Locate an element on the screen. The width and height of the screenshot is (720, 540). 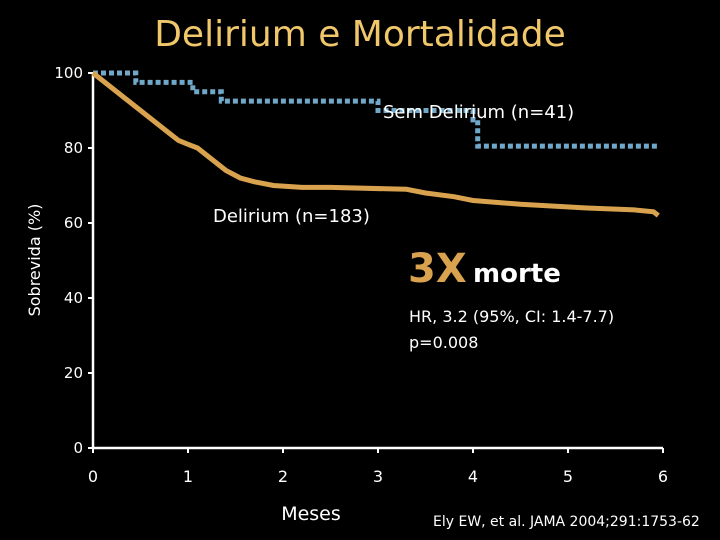
series-label-sem-delirium: Sem Delirium (n=41) is located at coordinates (478, 112).